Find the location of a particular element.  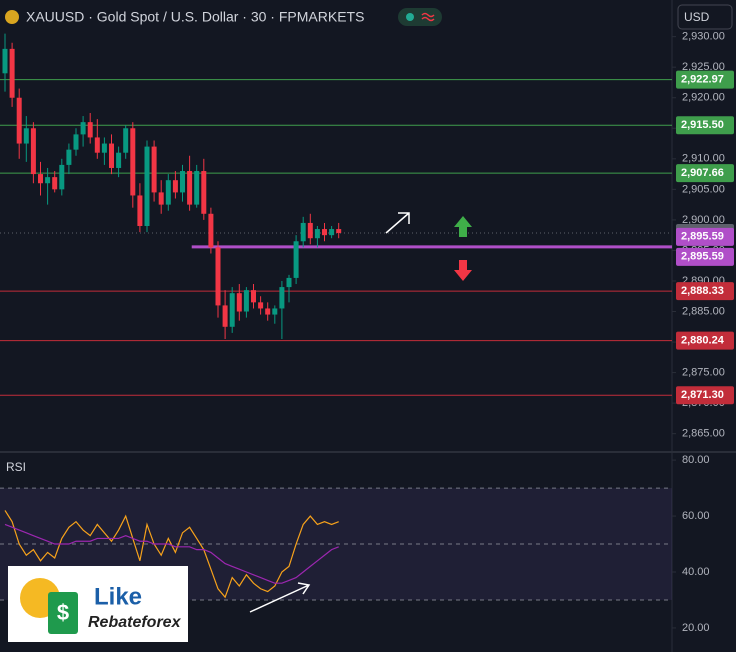

currency-button is located at coordinates (705, 17).